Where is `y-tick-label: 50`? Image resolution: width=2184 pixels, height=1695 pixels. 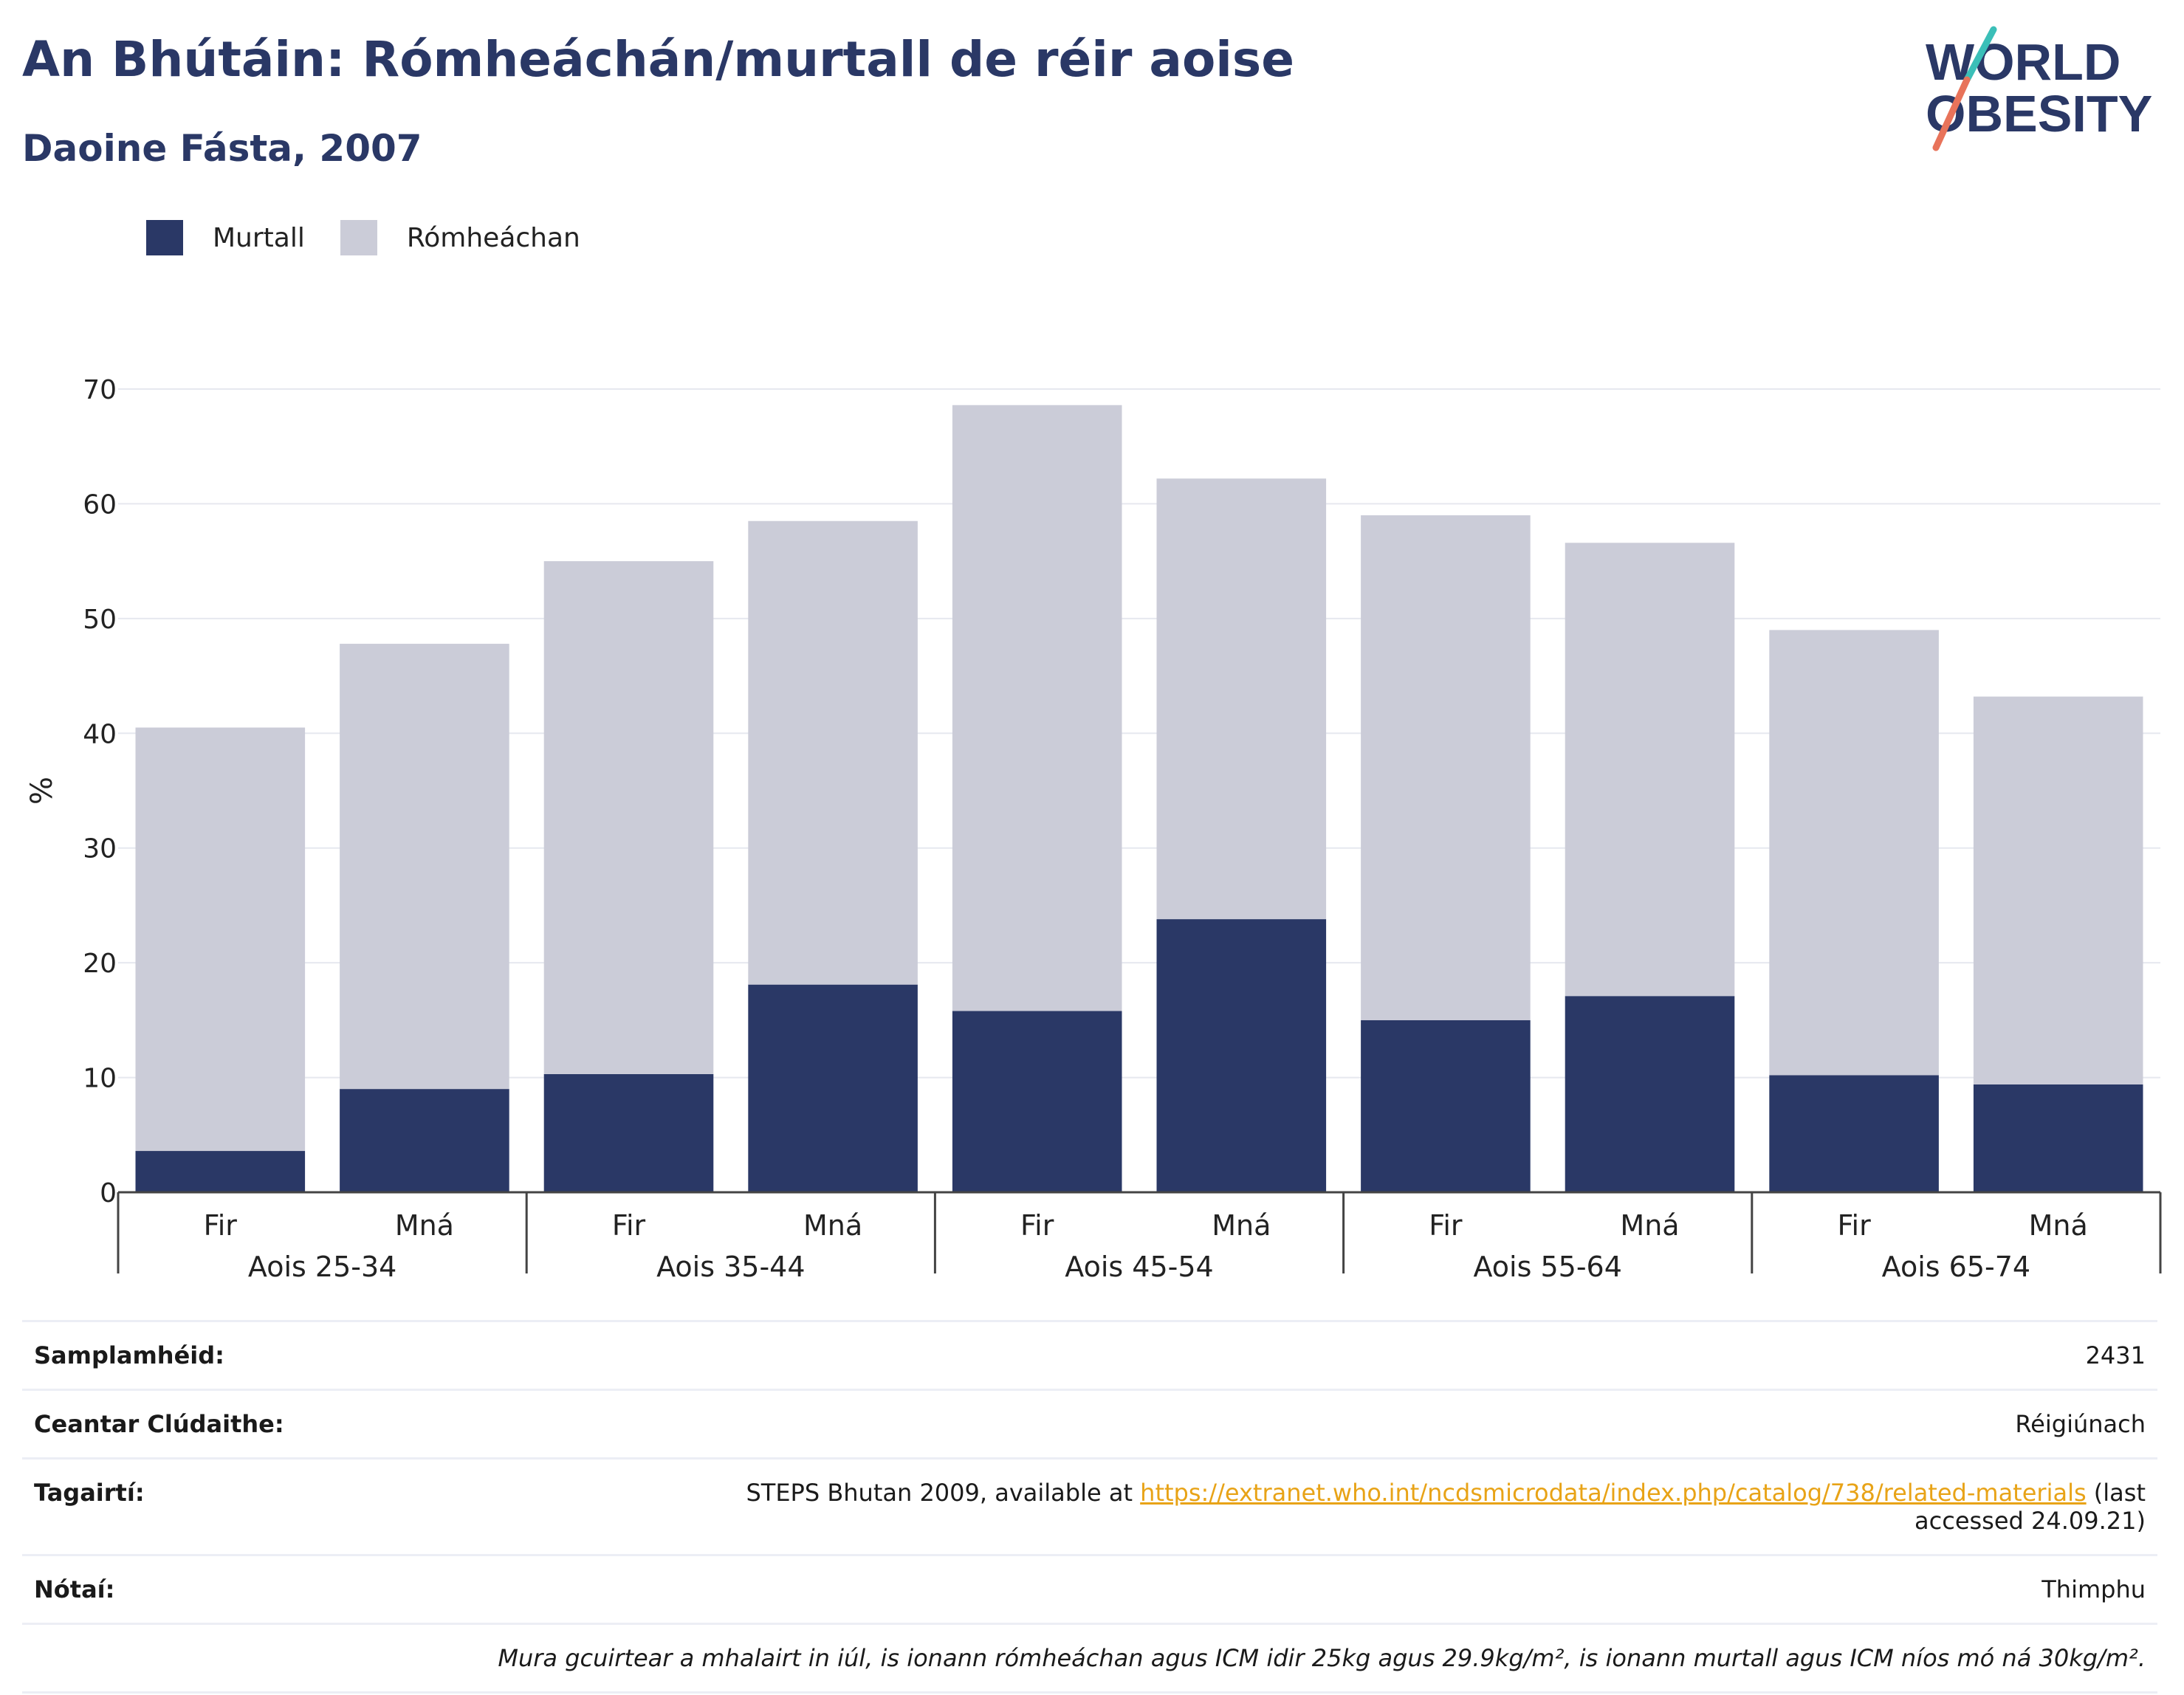
y-tick-label: 50 is located at coordinates (100, 620).